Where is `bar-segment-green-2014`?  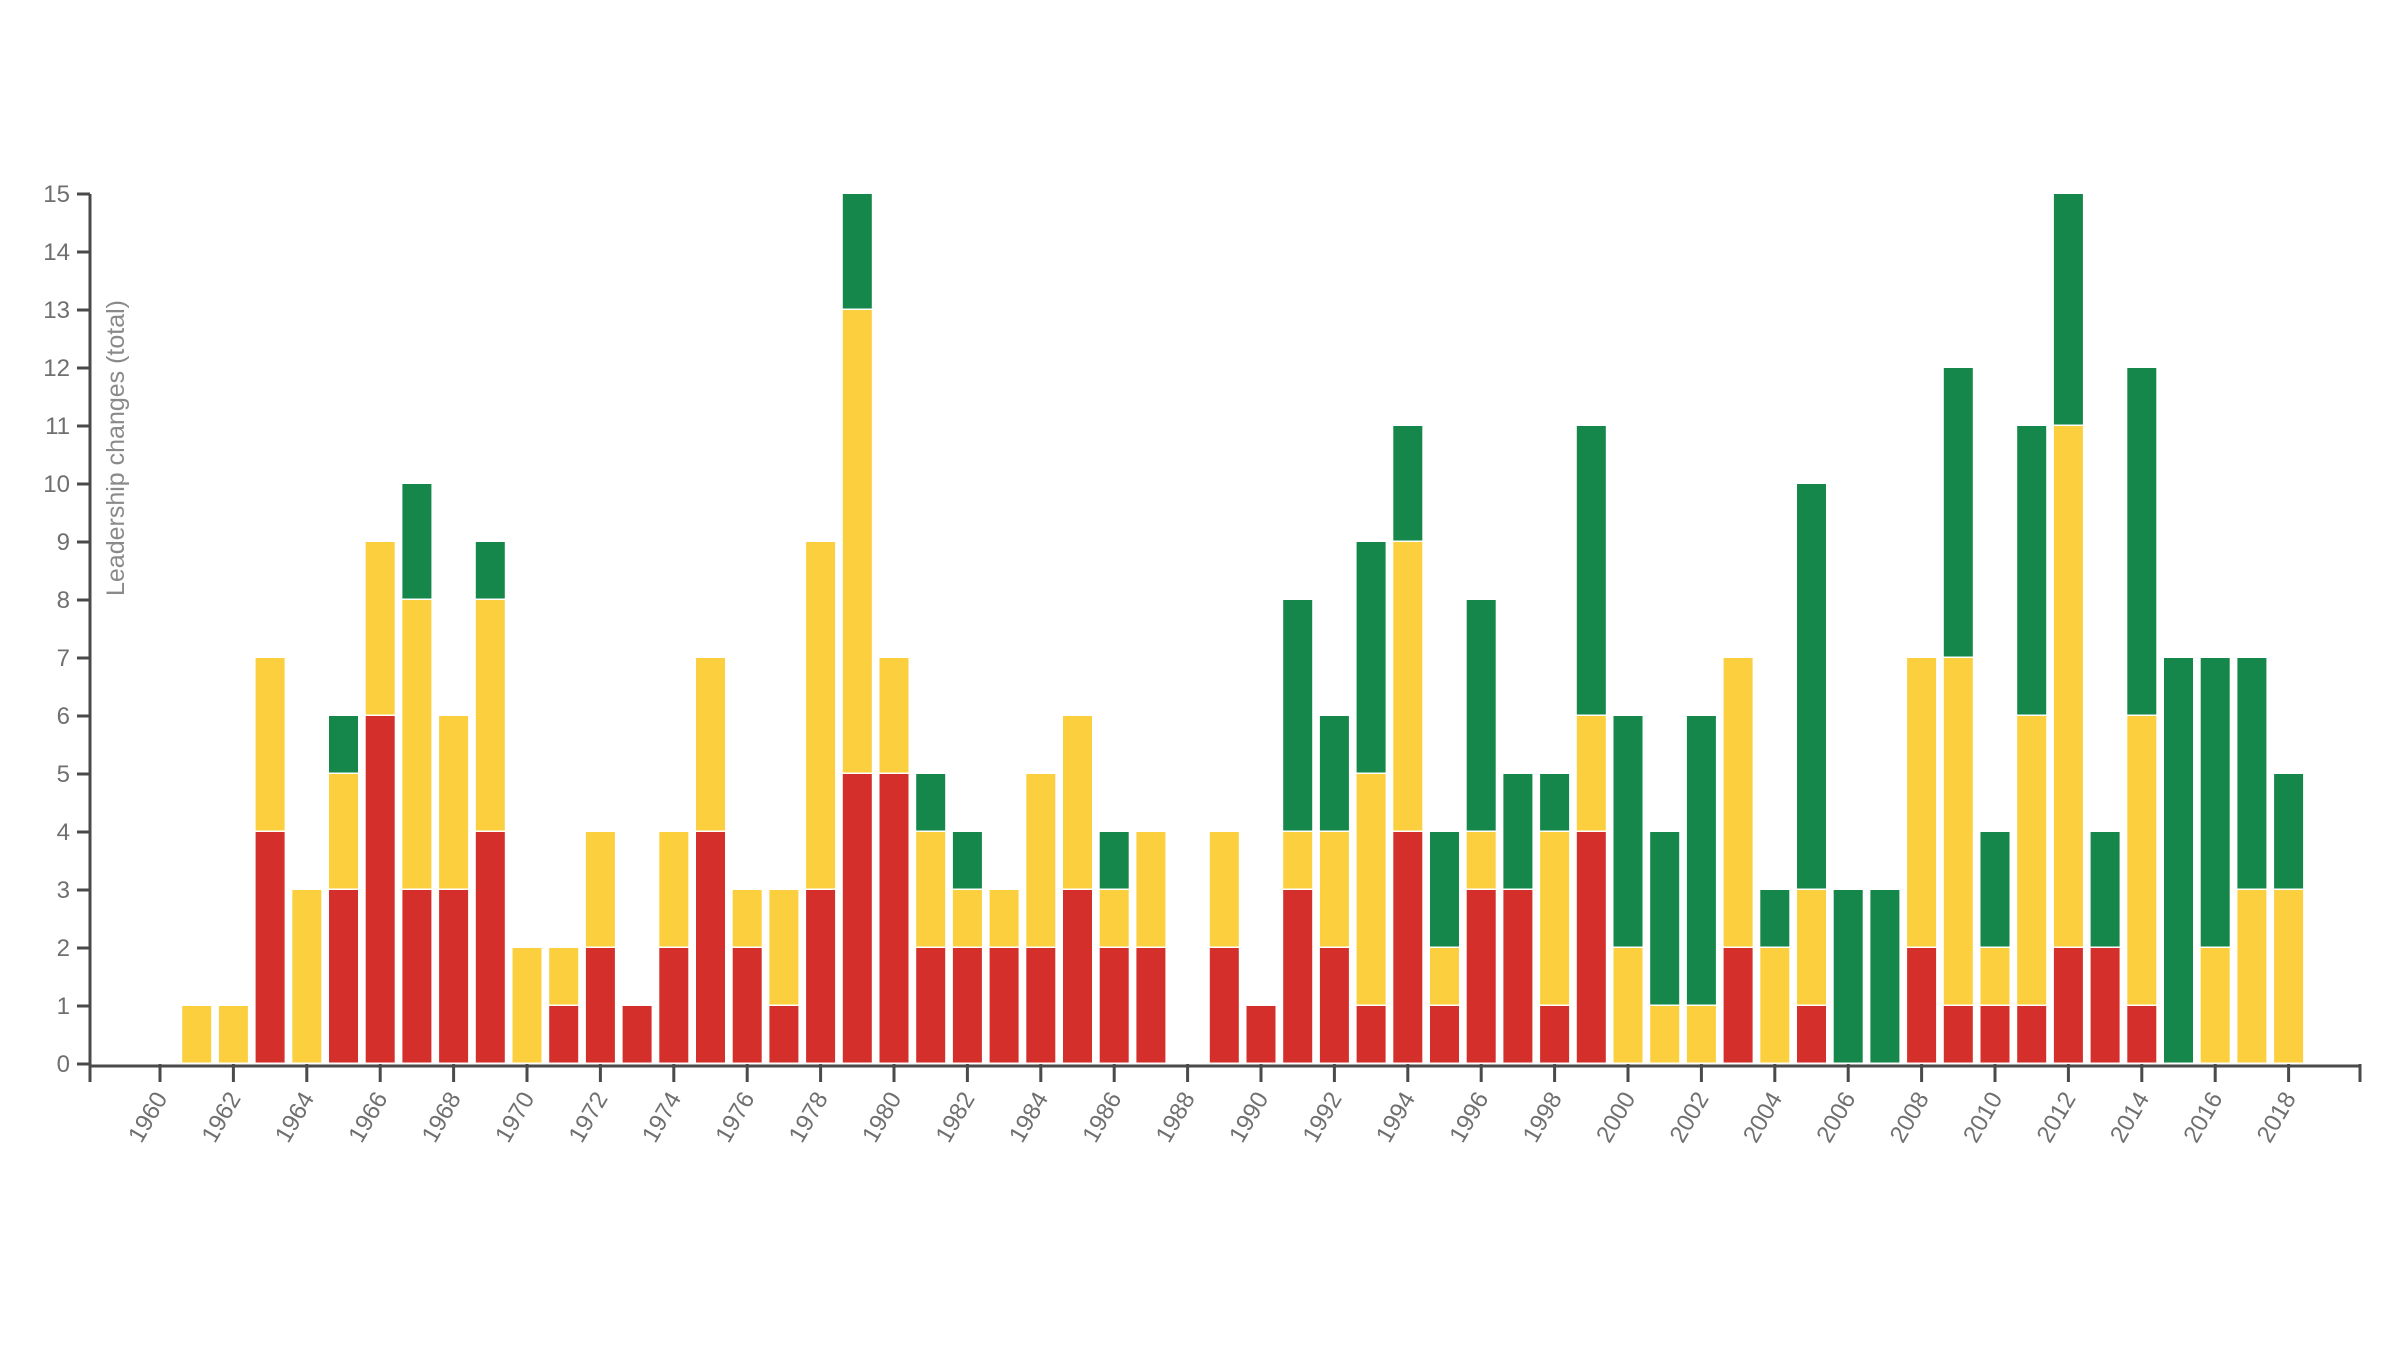 bar-segment-green-2014 is located at coordinates (2142, 541).